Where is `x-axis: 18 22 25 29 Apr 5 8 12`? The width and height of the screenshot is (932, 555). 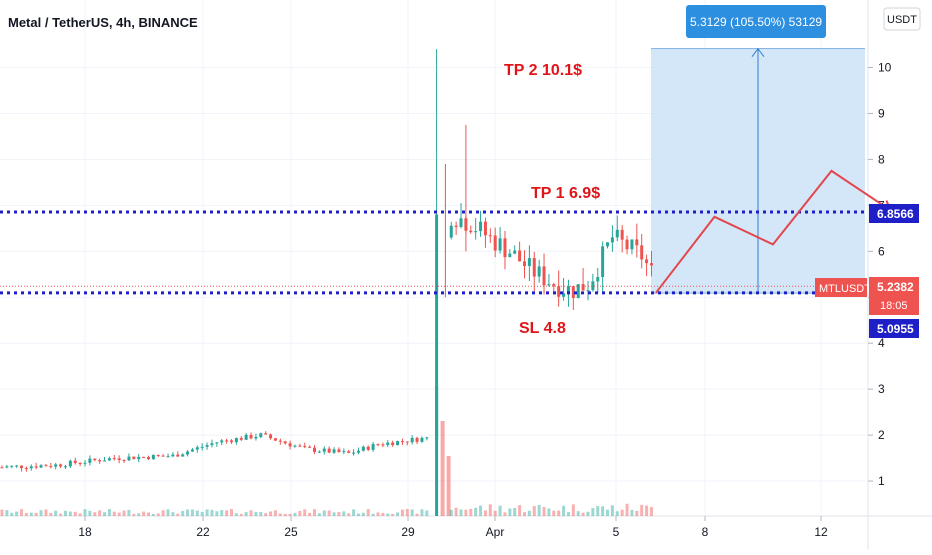
x-axis: 18 22 25 29 Apr 5 8 12 is located at coordinates (453, 527).